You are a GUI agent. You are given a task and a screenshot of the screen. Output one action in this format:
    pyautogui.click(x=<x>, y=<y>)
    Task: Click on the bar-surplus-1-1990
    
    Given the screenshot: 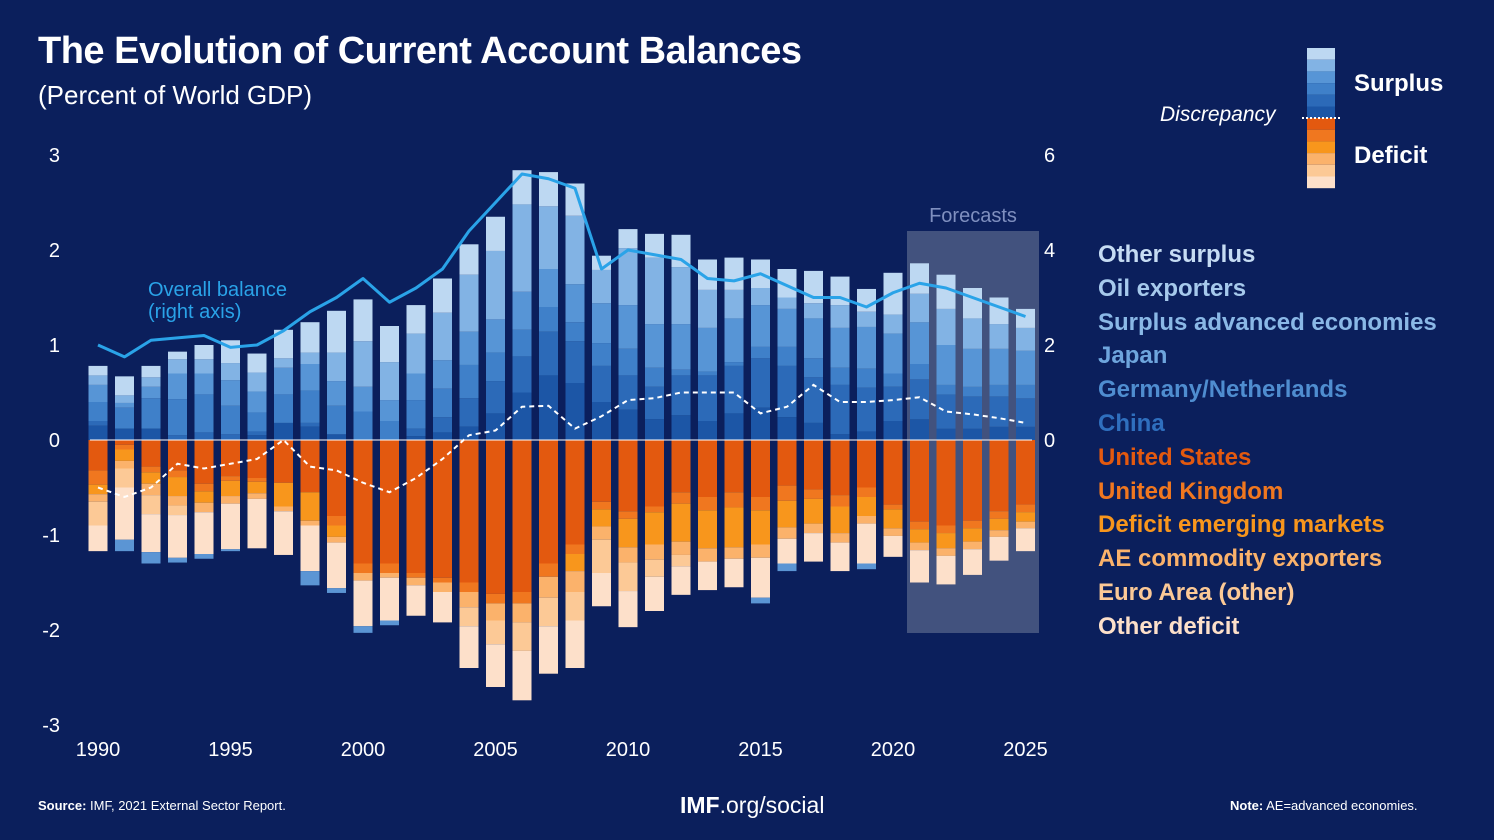 What is the action you would take?
    pyautogui.click(x=98, y=423)
    